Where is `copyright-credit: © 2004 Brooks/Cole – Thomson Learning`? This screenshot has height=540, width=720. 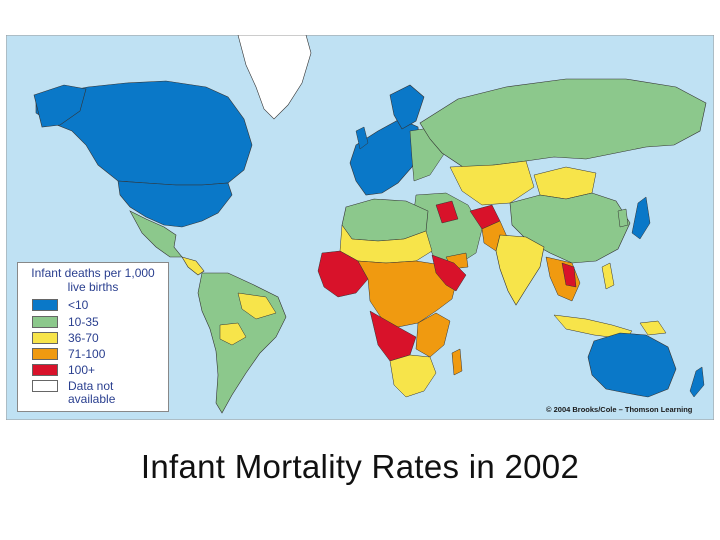
copyright-credit: © 2004 Brooks/Cole – Thomson Learning is located at coordinates (619, 409).